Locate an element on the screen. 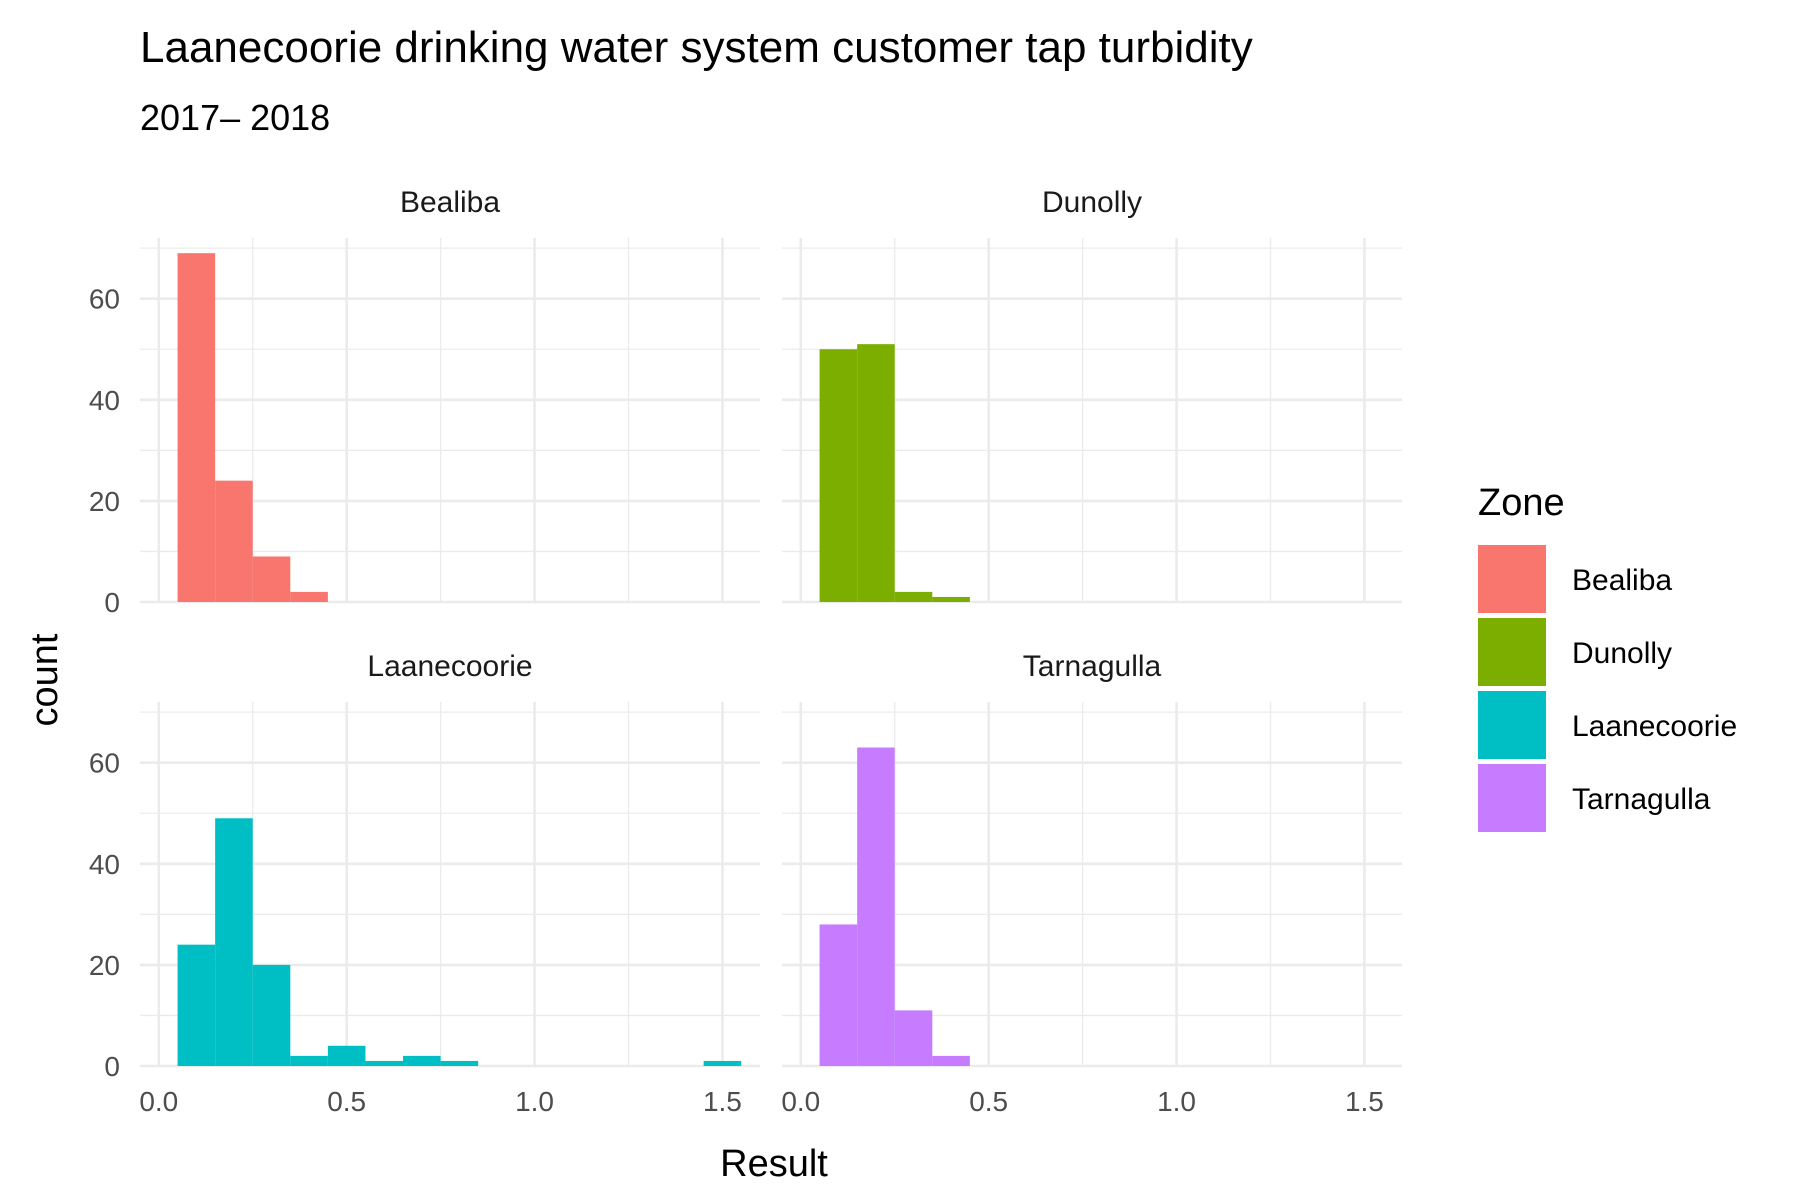 The height and width of the screenshot is (1200, 1800). legend-label: Dunolly is located at coordinates (1622, 653).